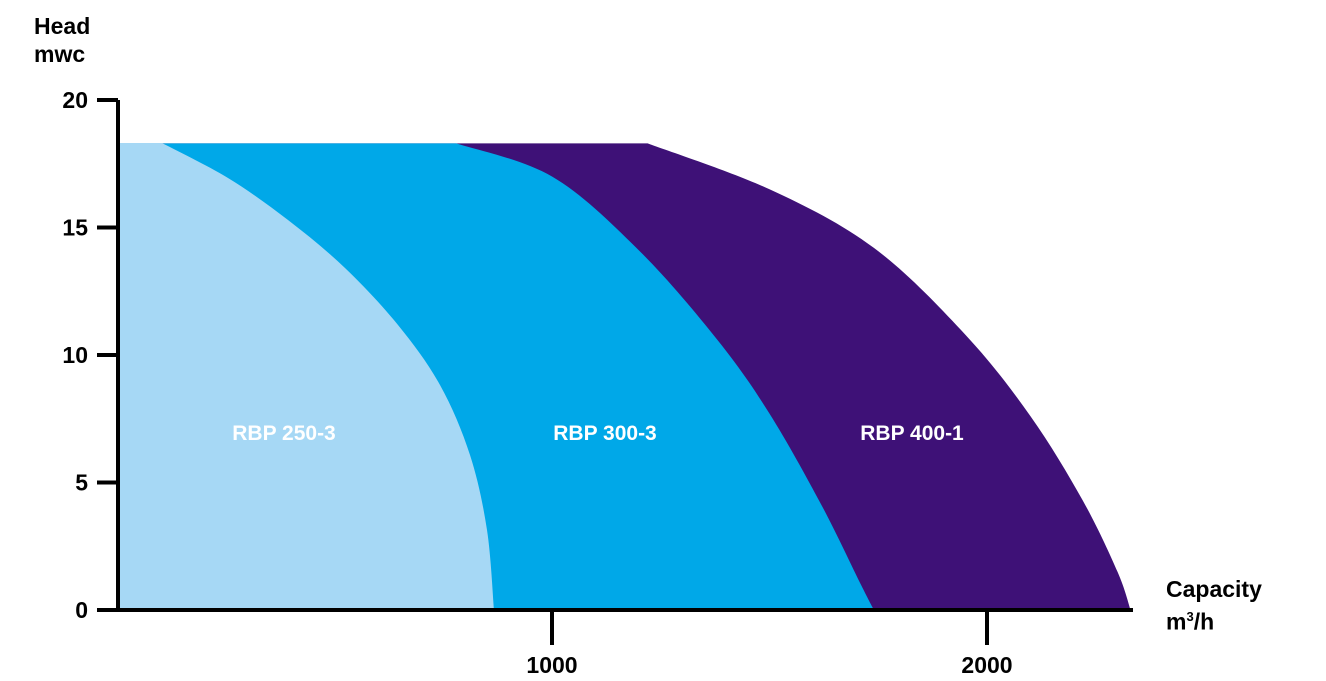 The width and height of the screenshot is (1326, 681). What do you see at coordinates (1190, 621) in the screenshot?
I see `x-axis-unit: m3/h` at bounding box center [1190, 621].